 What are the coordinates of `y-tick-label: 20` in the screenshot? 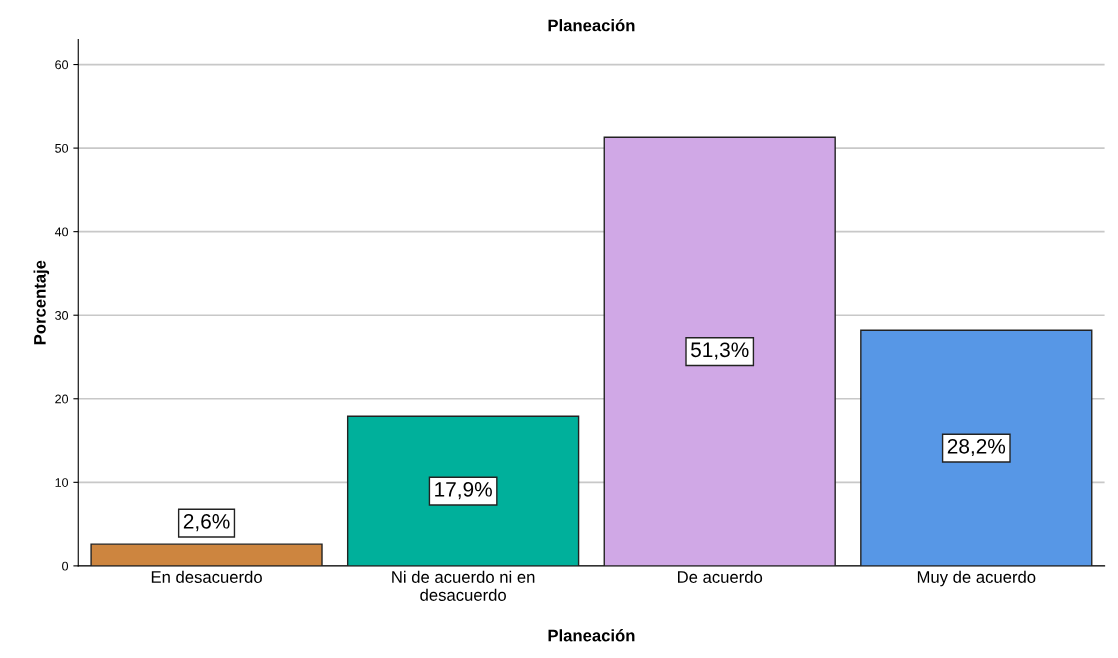 It's located at (62, 399).